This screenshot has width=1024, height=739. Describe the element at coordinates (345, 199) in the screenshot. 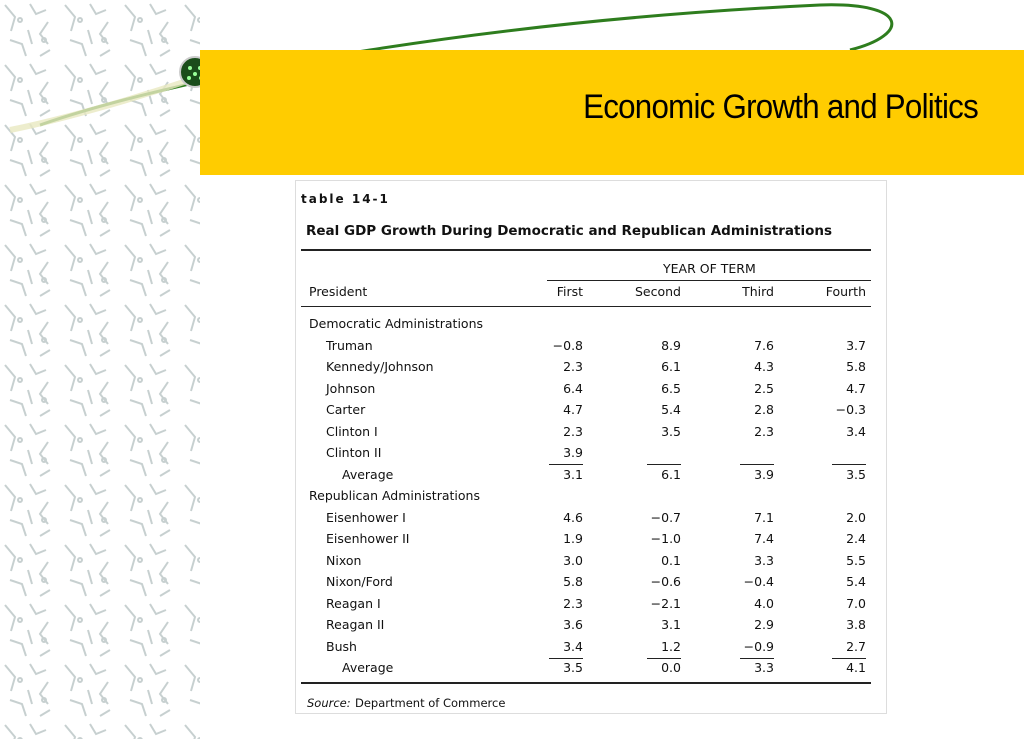

I see `table-label: table 14-1` at that location.